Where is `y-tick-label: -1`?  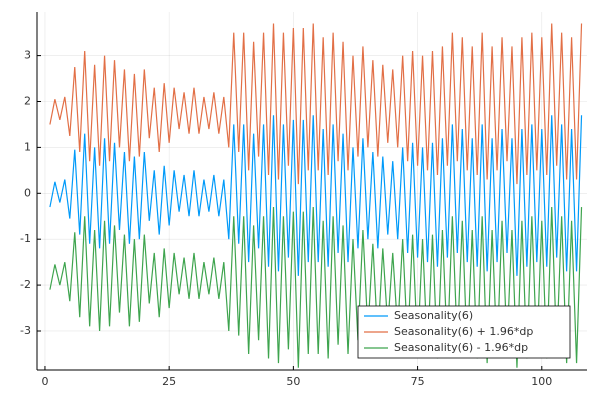
y-tick-label: -1 is located at coordinates (25, 238).